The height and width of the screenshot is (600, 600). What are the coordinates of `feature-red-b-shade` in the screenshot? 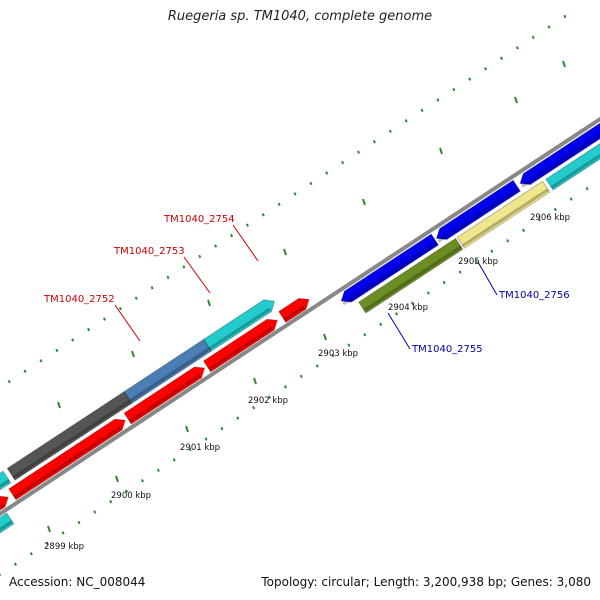 It's located at (67, 462).